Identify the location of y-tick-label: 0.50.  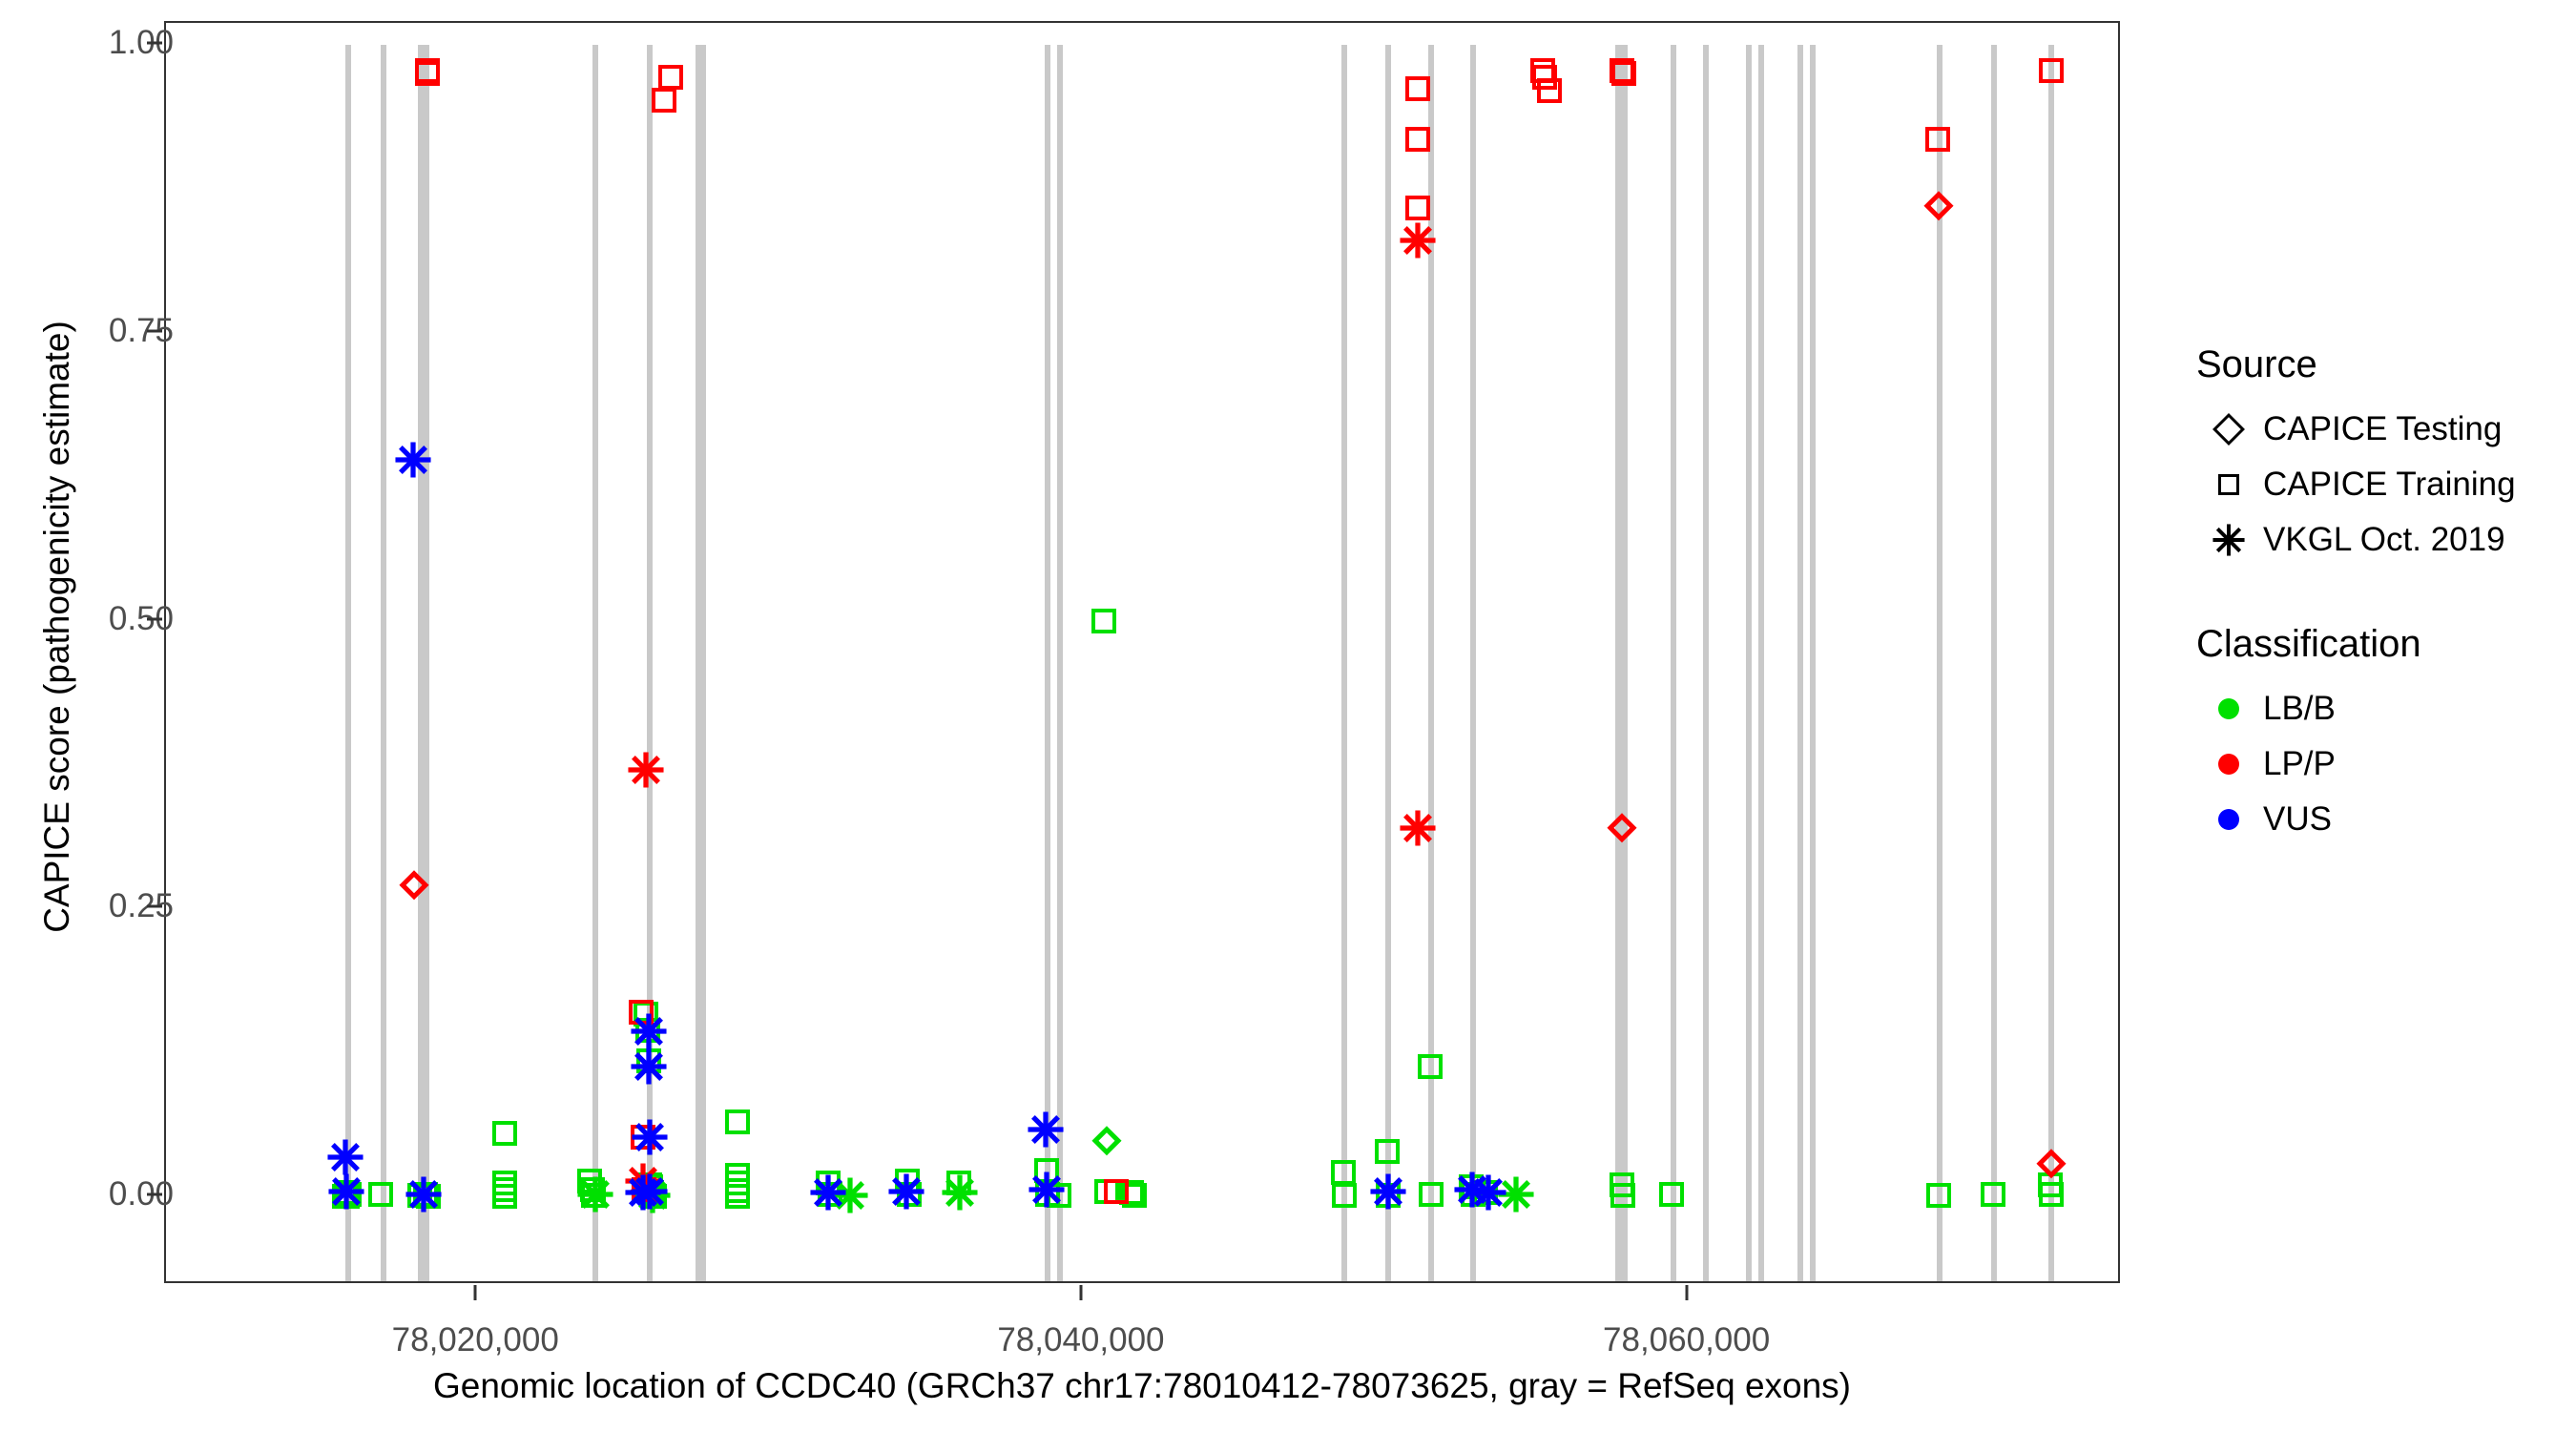
(141, 618).